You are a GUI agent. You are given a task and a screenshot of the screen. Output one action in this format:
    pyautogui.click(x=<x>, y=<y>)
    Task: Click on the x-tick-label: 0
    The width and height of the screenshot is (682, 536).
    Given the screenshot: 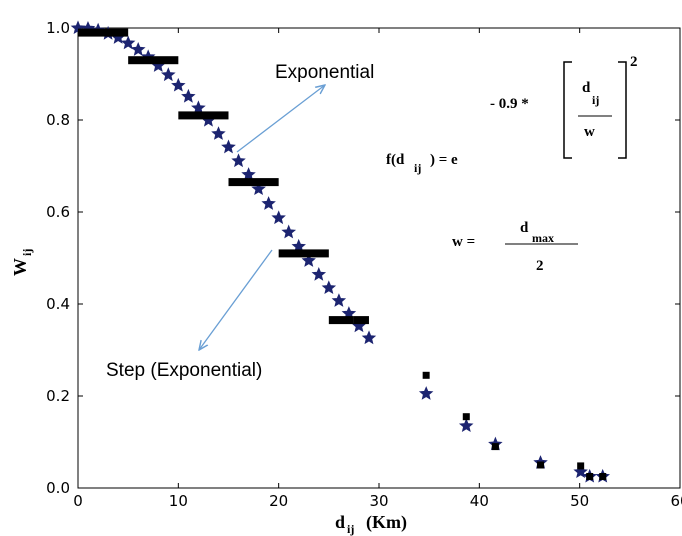 What is the action you would take?
    pyautogui.click(x=78, y=501)
    